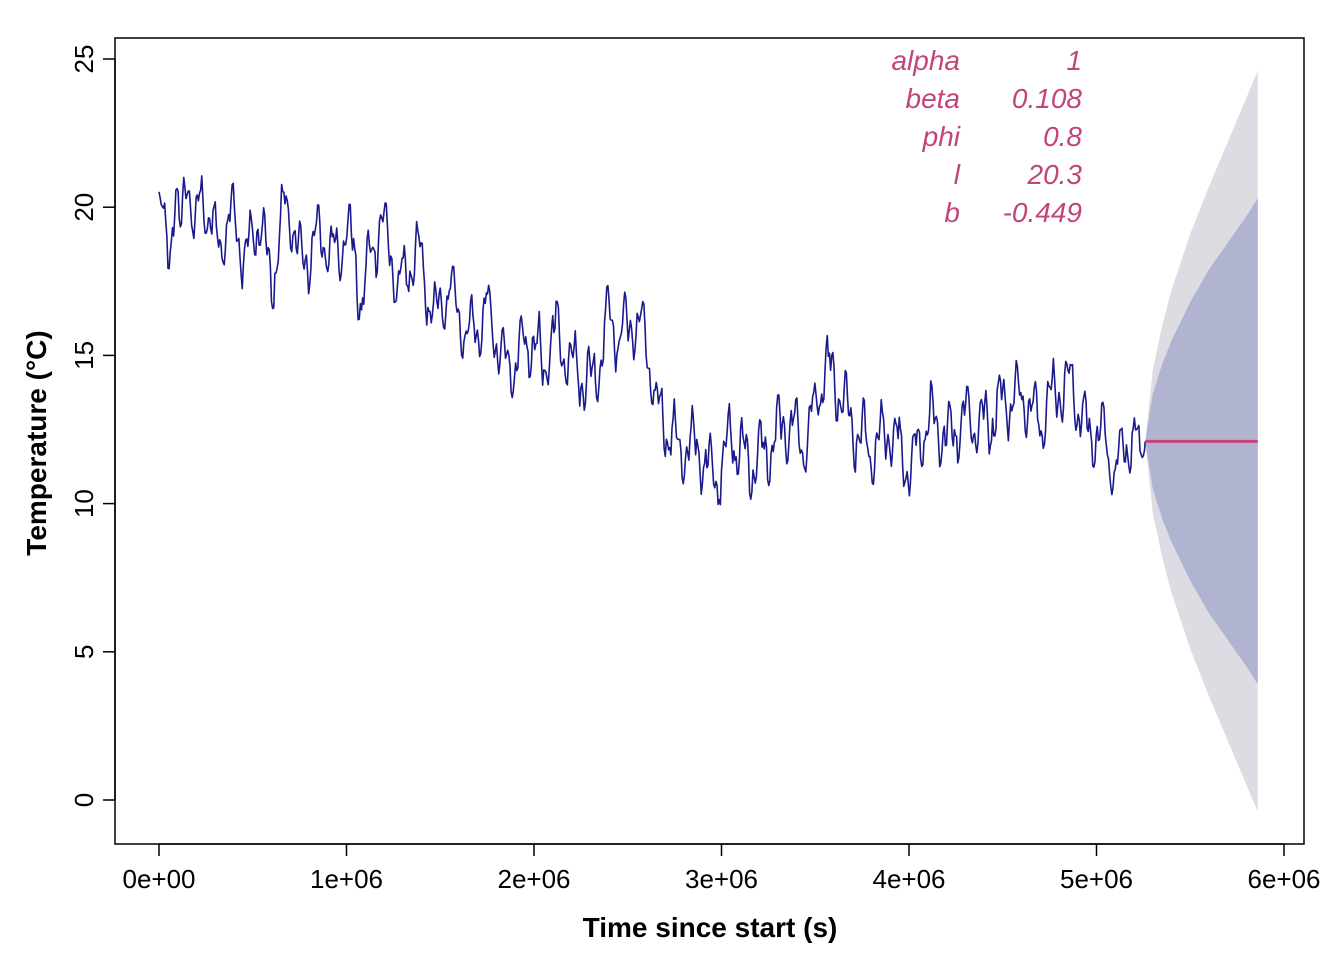 The image size is (1344, 960). I want to click on x-tick-label: 5e+06, so click(1096, 879).